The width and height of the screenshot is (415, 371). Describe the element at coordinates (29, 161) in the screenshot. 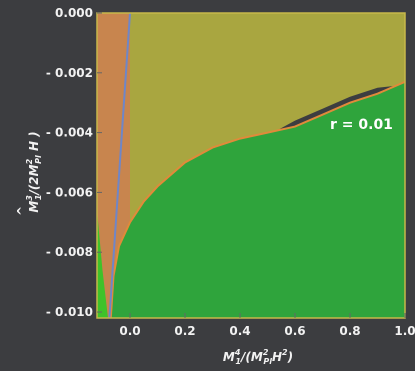

I see `y-label-rest-sup: 2` at that location.